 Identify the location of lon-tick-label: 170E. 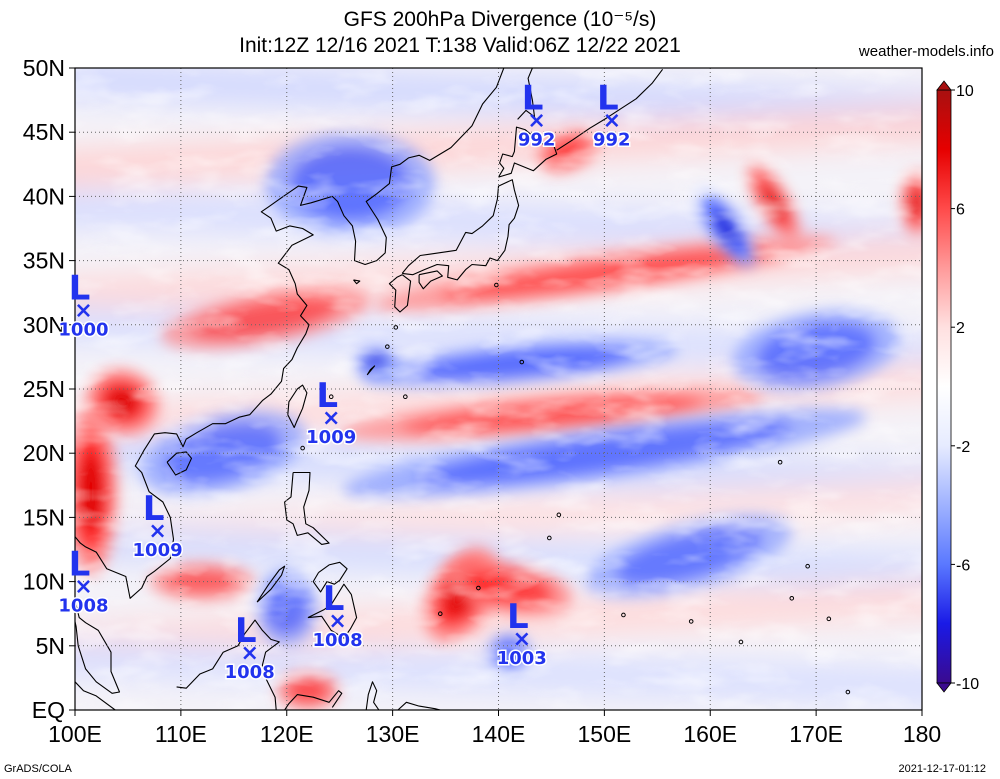
(816, 734).